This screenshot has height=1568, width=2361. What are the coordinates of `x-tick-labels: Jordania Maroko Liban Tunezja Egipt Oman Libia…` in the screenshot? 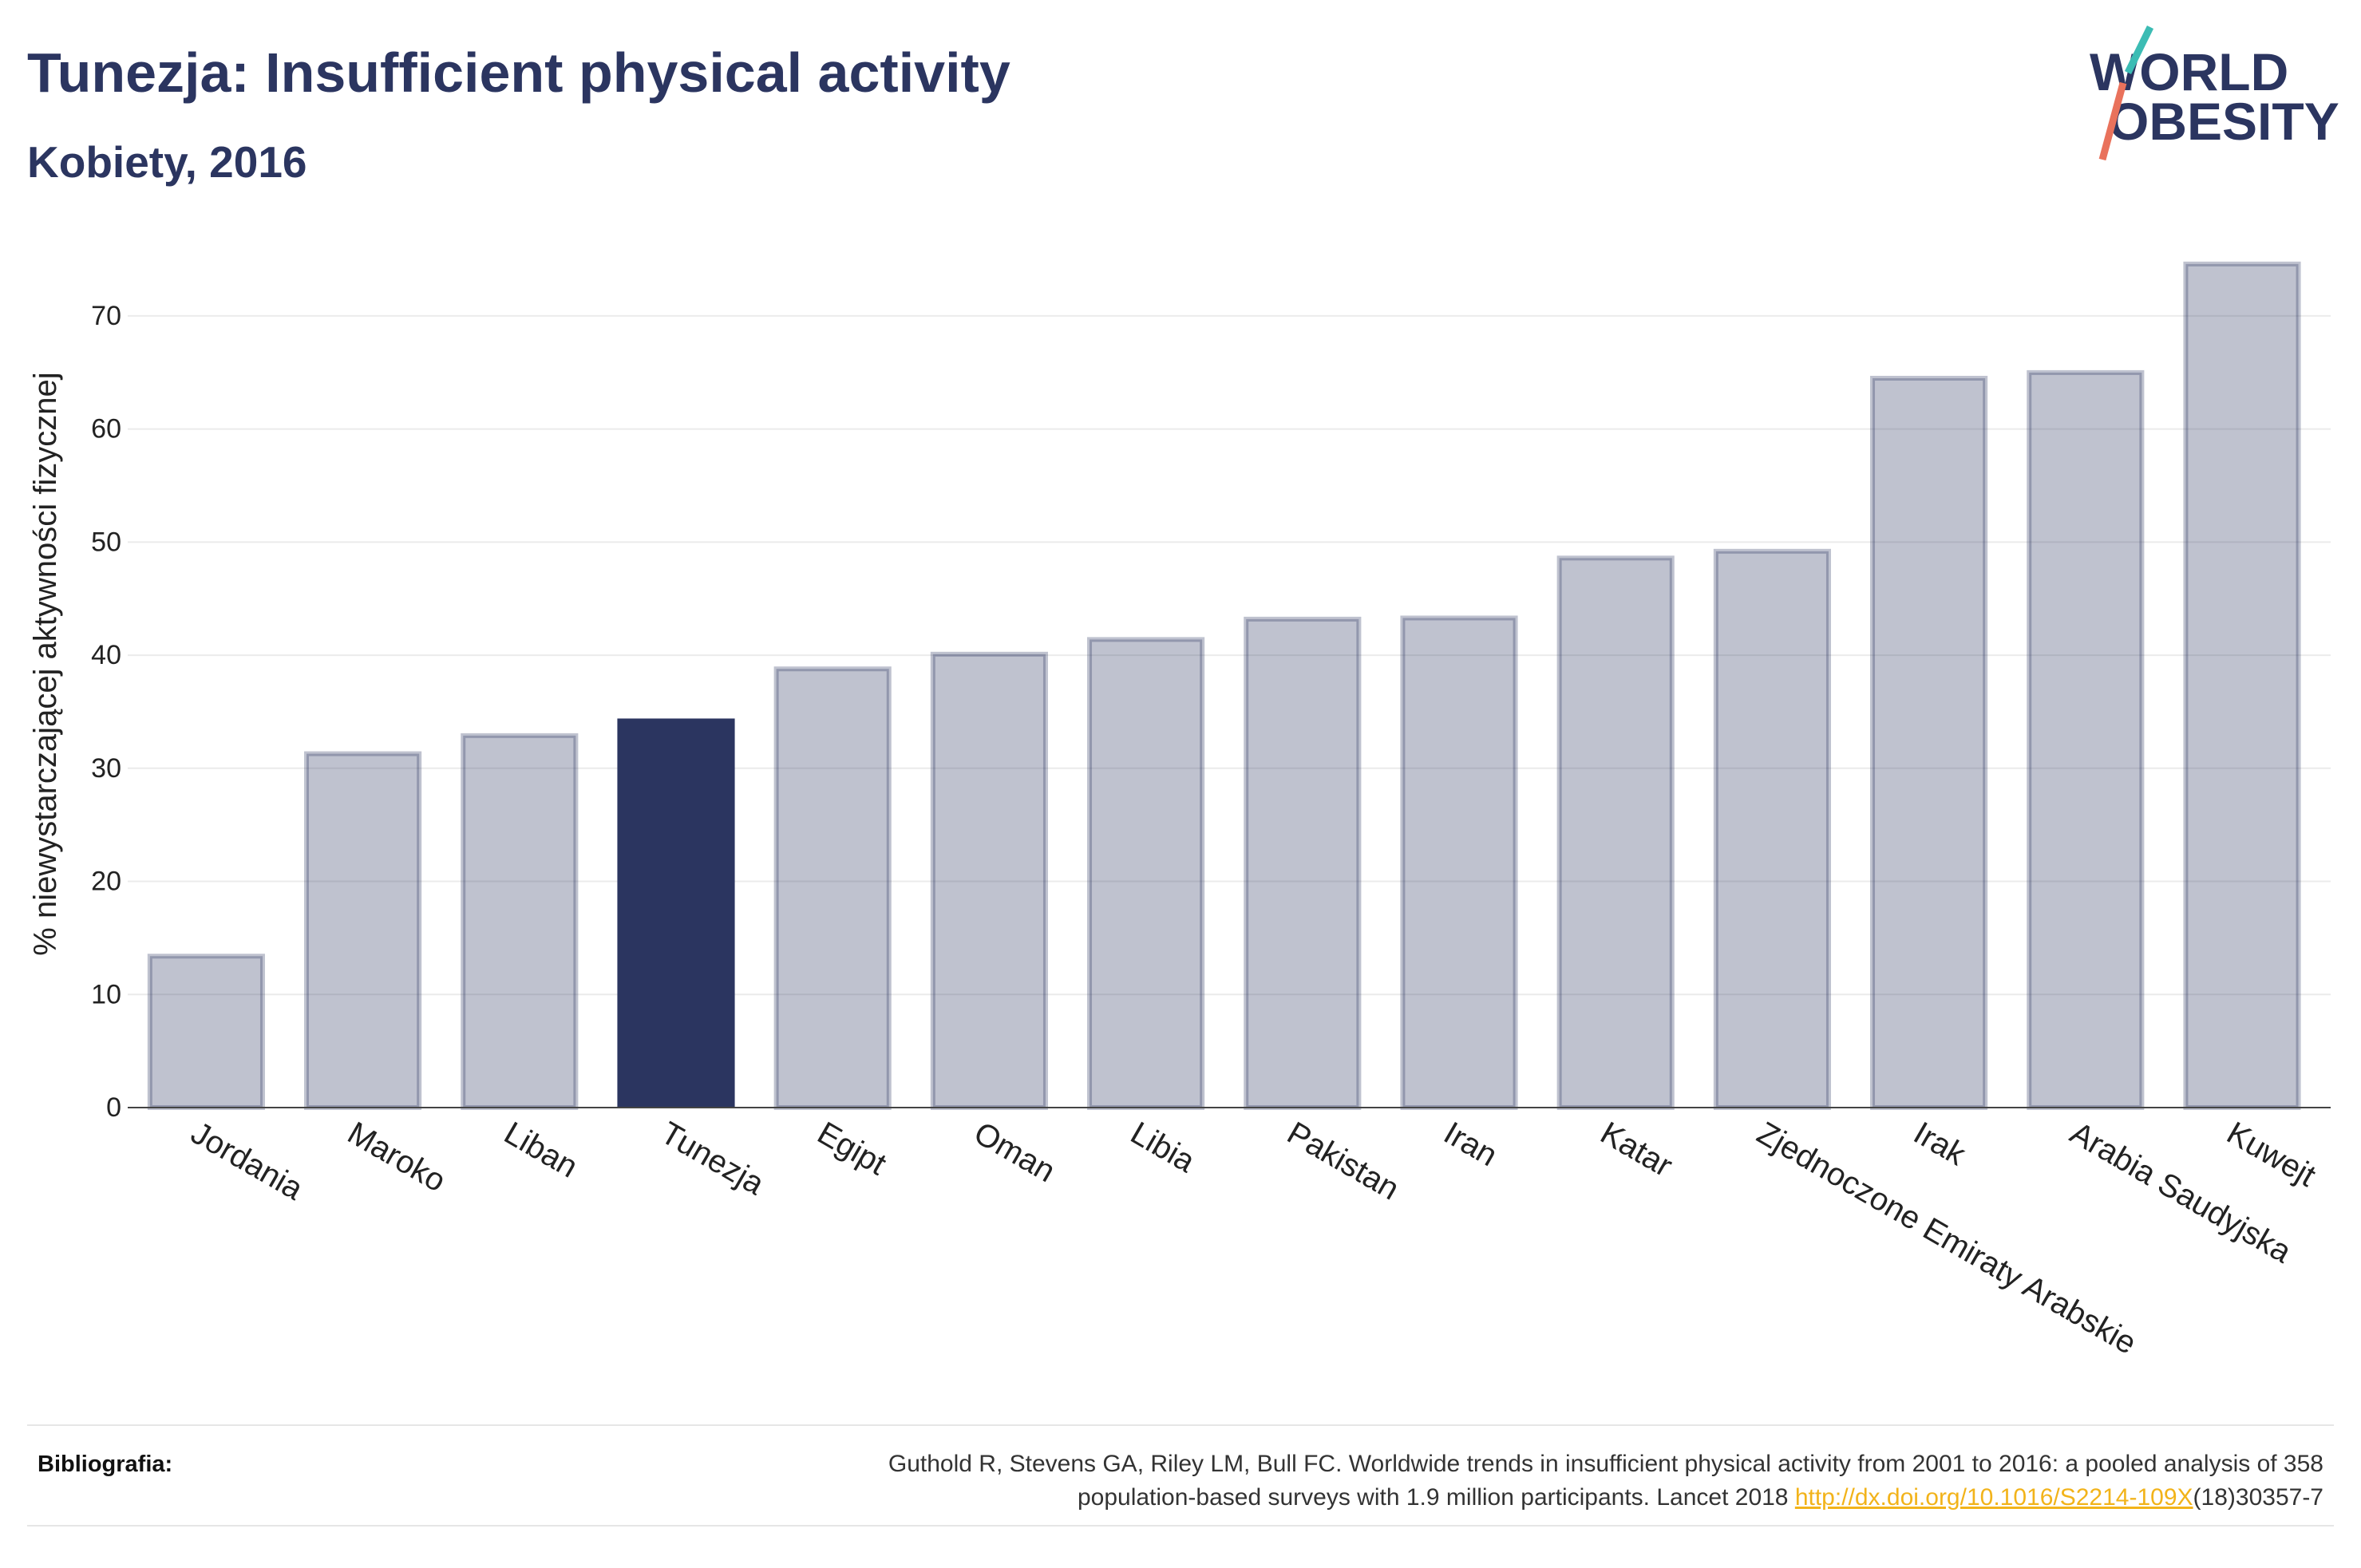 It's located at (1253, 1238).